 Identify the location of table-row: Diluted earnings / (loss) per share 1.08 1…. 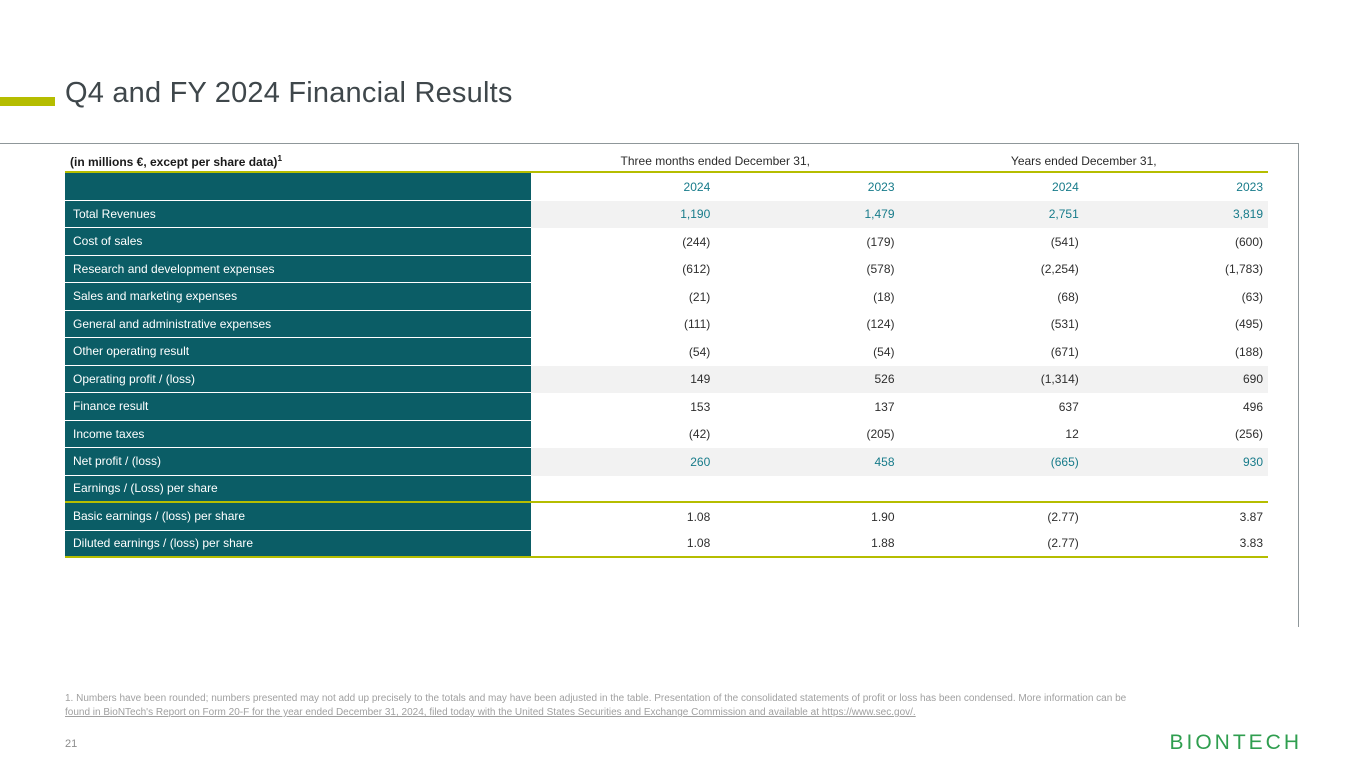
(666, 544).